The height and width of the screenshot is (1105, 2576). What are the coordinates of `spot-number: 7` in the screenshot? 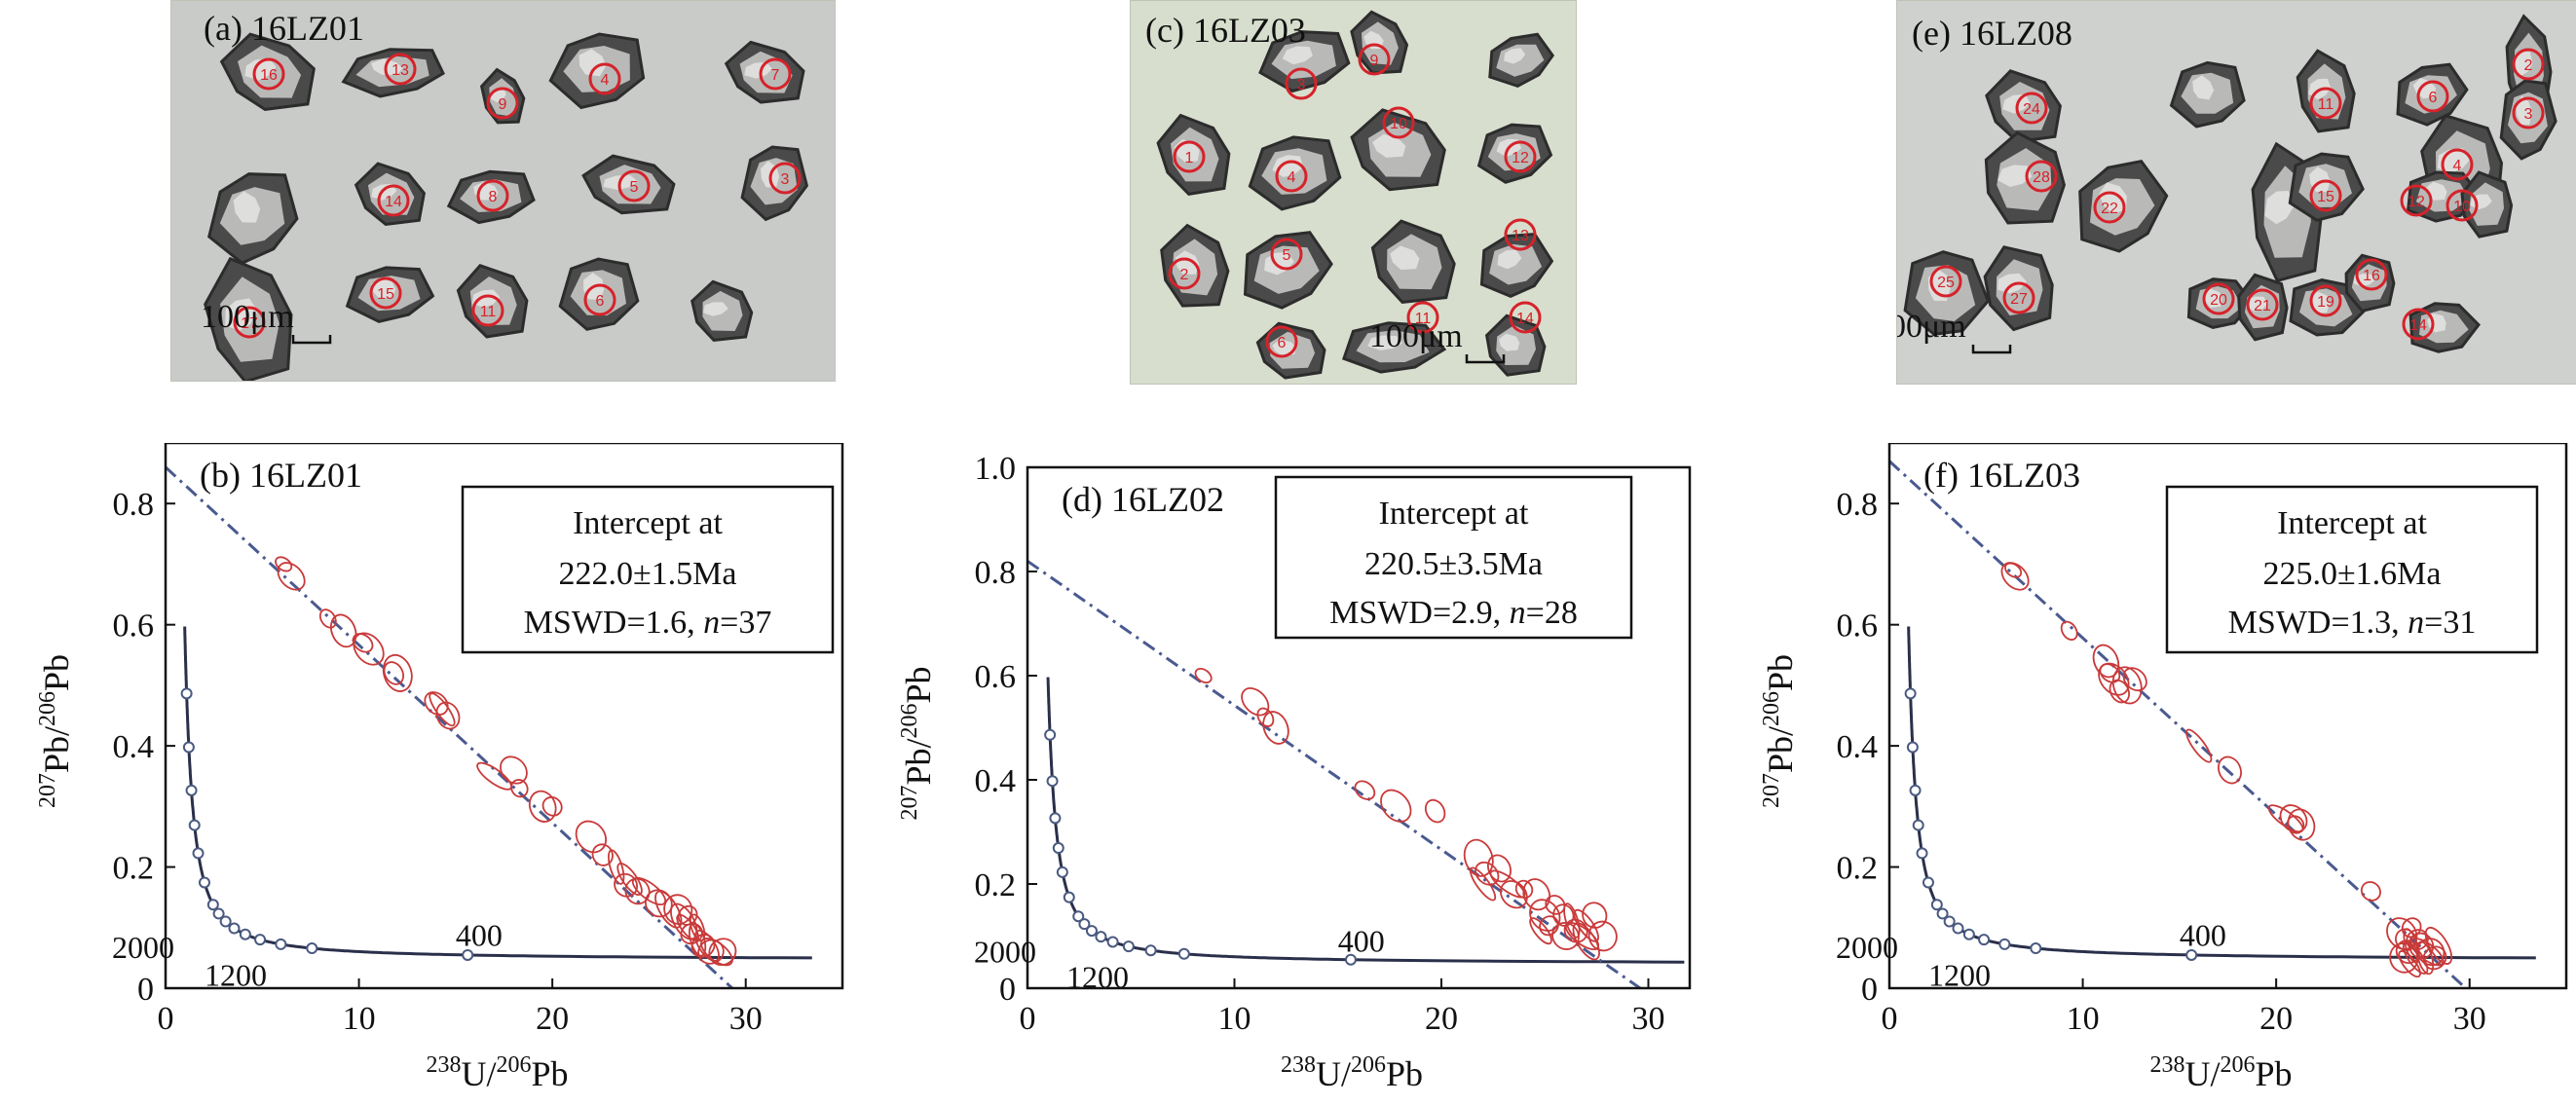 It's located at (775, 75).